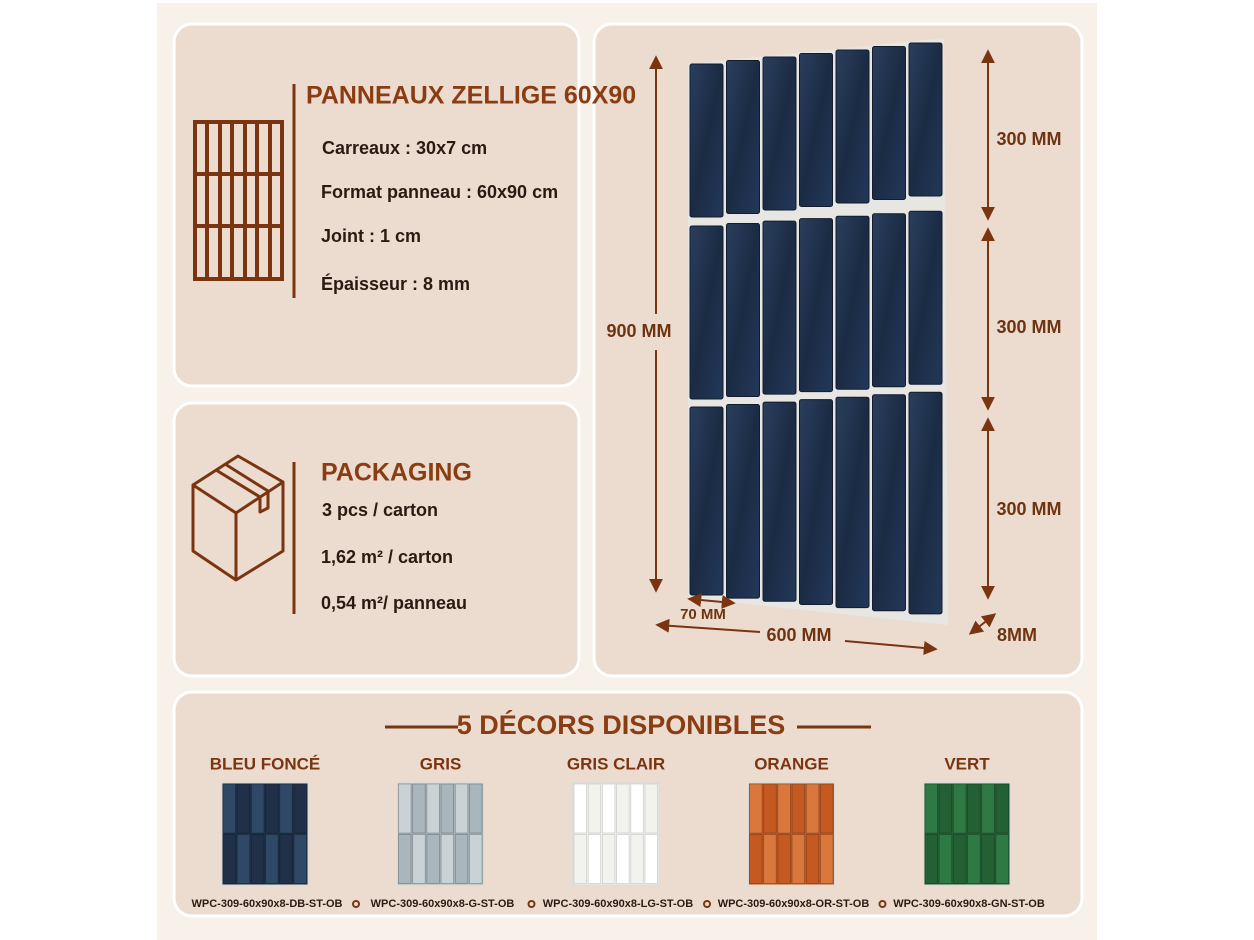 This screenshot has width=1254, height=940. Describe the element at coordinates (618, 904) in the screenshot. I see `decor-code: WPC-309-60x90x8-LG-ST-OB` at that location.